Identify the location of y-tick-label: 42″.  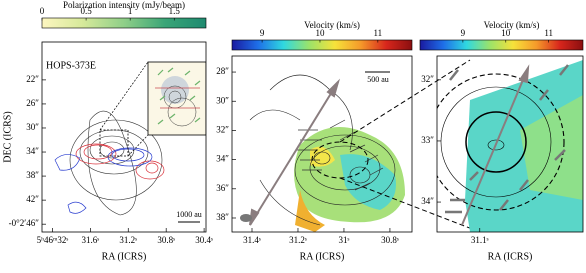
(32, 199).